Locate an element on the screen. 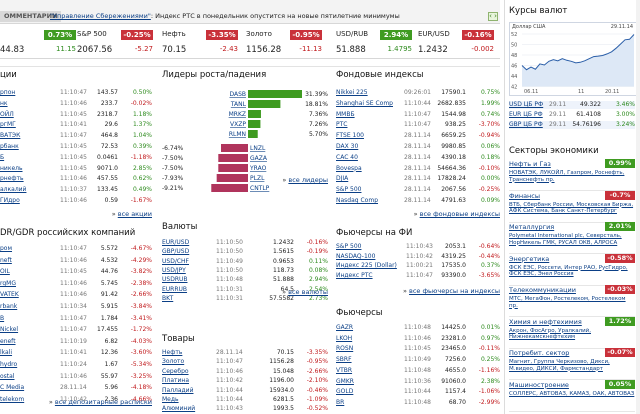 Image resolution: width=640 pixels, height=414 pixels. table-row: Алюминий 11:10:43 1993.5 -0.52% is located at coordinates (245, 409).